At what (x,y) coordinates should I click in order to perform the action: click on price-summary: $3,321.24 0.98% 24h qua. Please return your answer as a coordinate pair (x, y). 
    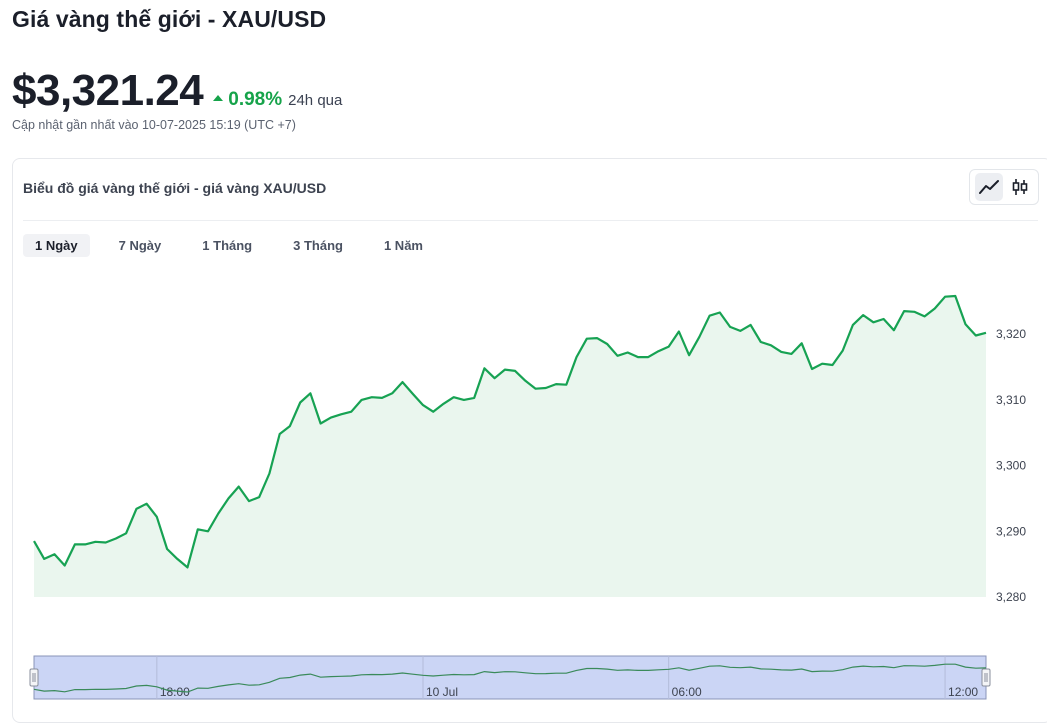
    Looking at the image, I should click on (177, 91).